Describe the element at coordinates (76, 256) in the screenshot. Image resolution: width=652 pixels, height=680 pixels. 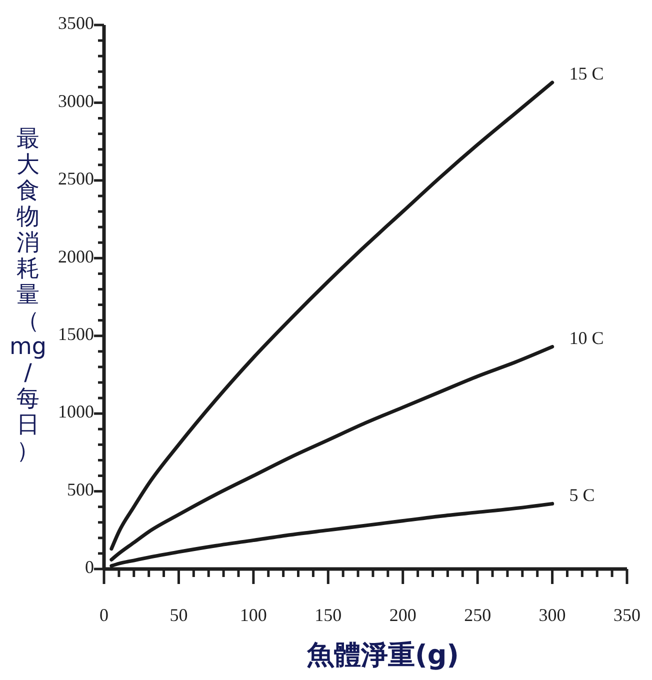
I see `y-tick-label: 2000` at that location.